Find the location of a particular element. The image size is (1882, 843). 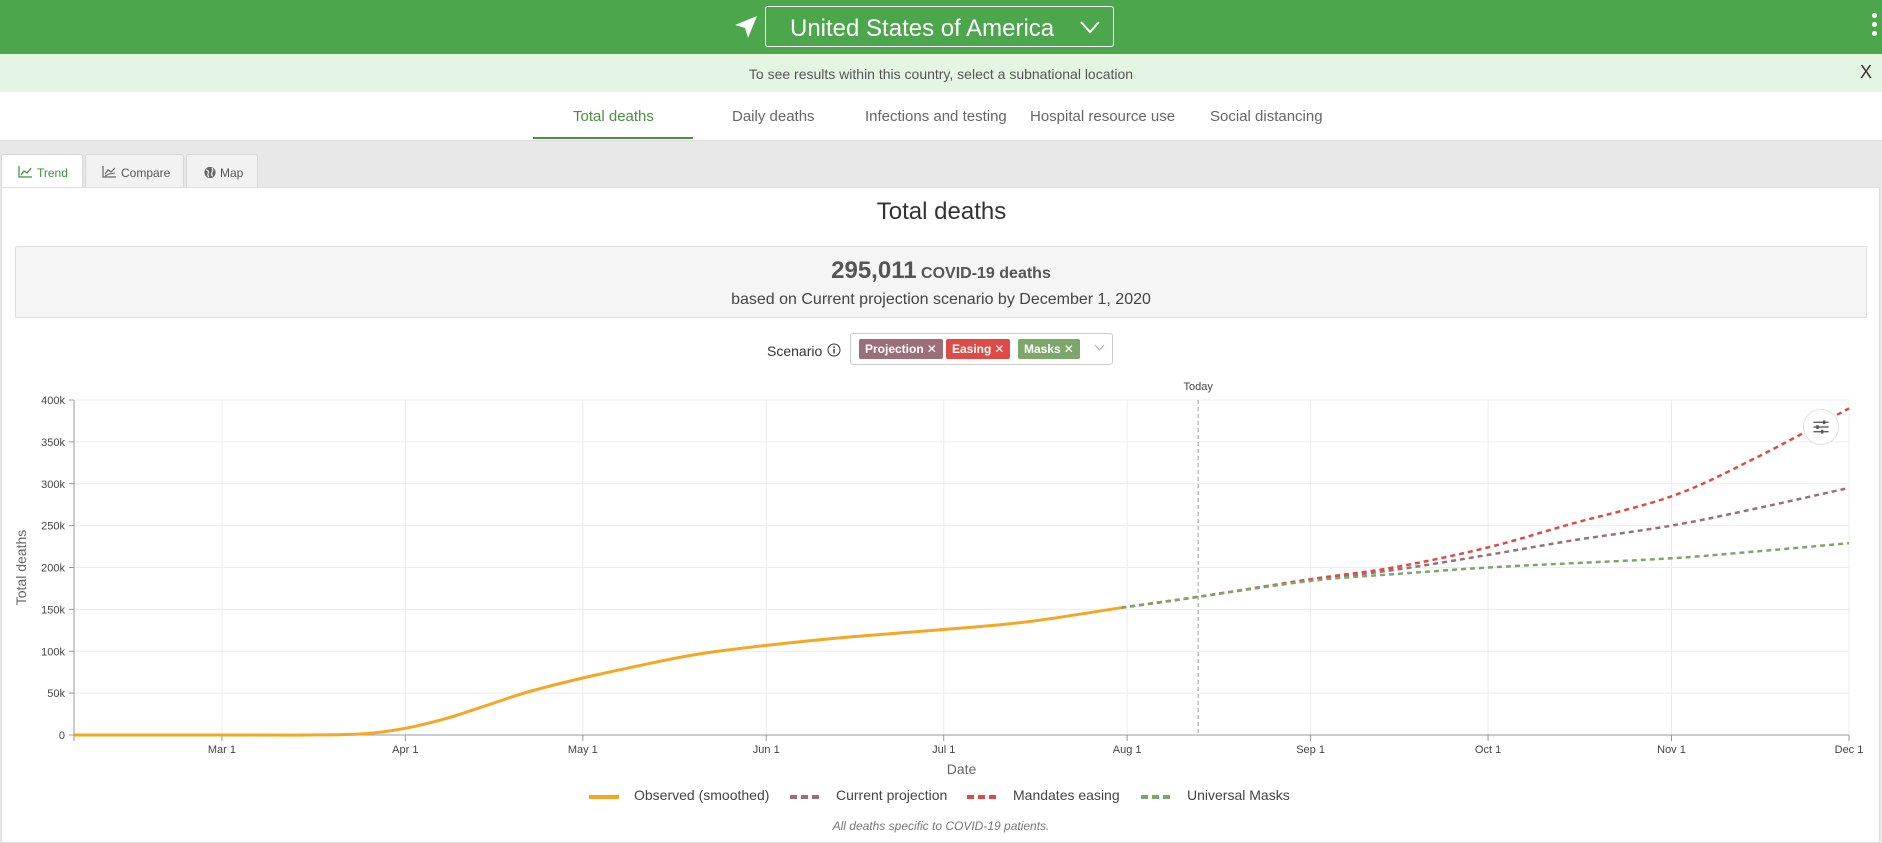

view-tab-map-label: Map is located at coordinates (232, 173).